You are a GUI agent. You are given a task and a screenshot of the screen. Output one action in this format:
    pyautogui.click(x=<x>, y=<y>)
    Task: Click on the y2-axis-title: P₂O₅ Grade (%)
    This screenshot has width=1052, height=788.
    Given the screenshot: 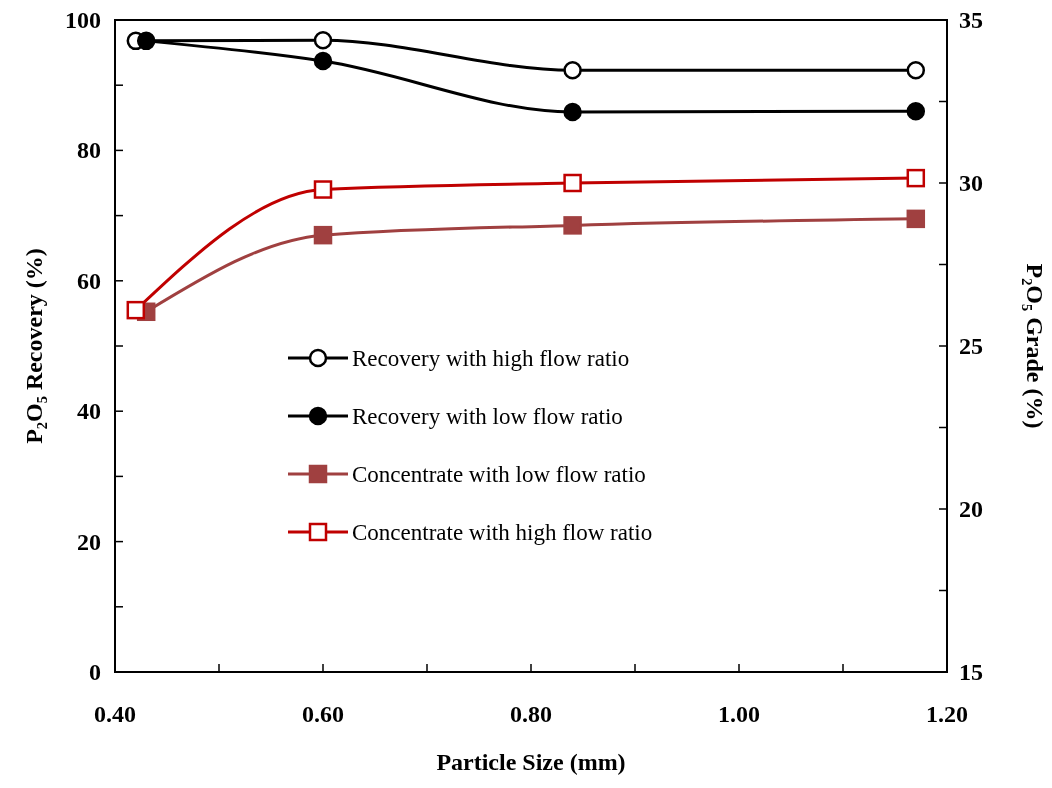 What is the action you would take?
    pyautogui.click(x=1035, y=346)
    